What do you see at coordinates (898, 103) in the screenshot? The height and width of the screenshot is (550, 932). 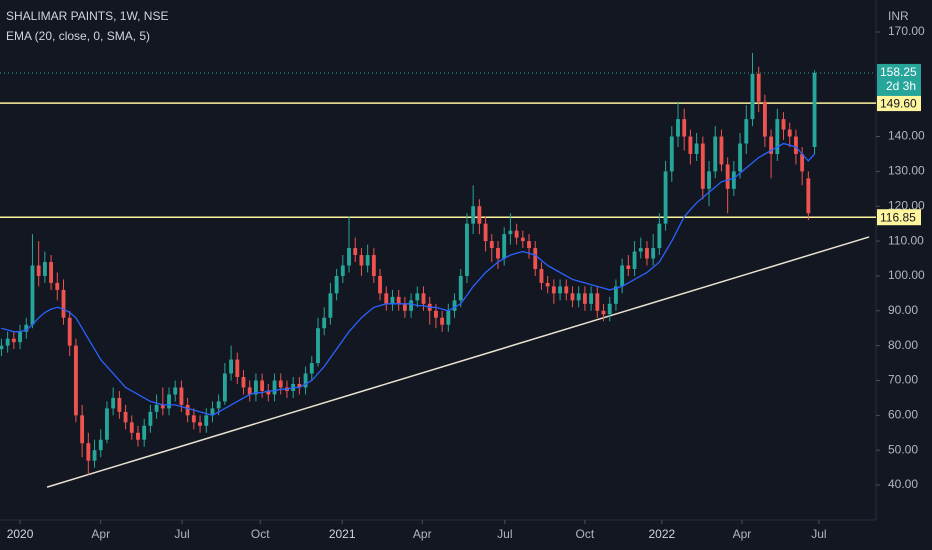 I see `level-label: 149.60` at bounding box center [898, 103].